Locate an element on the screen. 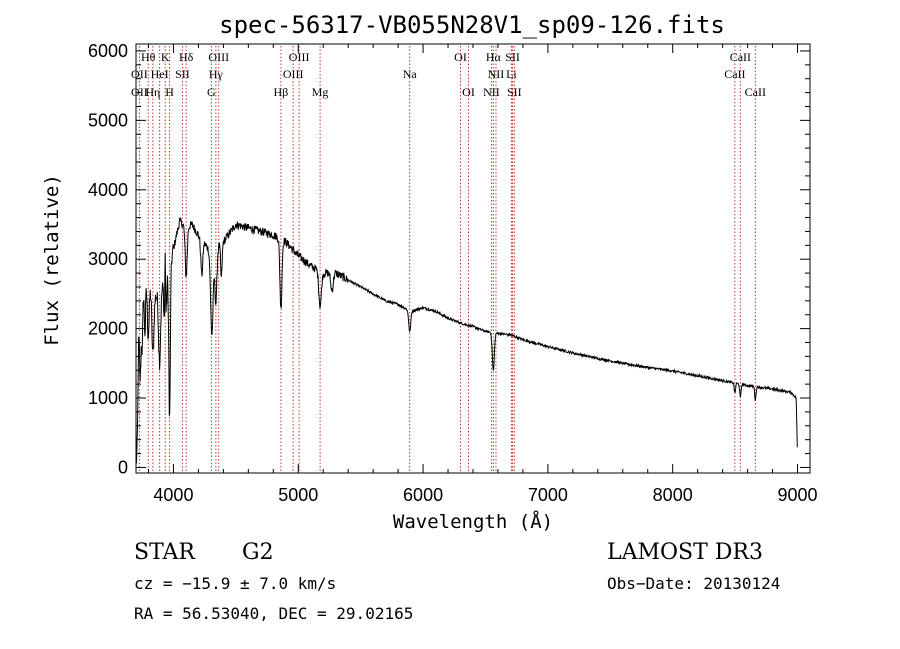 The image size is (900, 649). marker-label: Hθ is located at coordinates (148, 57).